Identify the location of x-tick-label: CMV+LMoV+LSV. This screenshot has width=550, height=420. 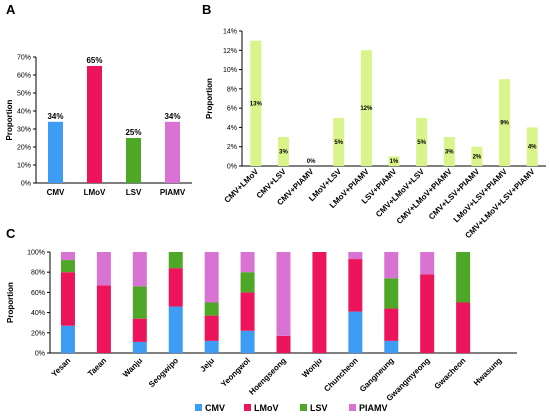
(400, 193).